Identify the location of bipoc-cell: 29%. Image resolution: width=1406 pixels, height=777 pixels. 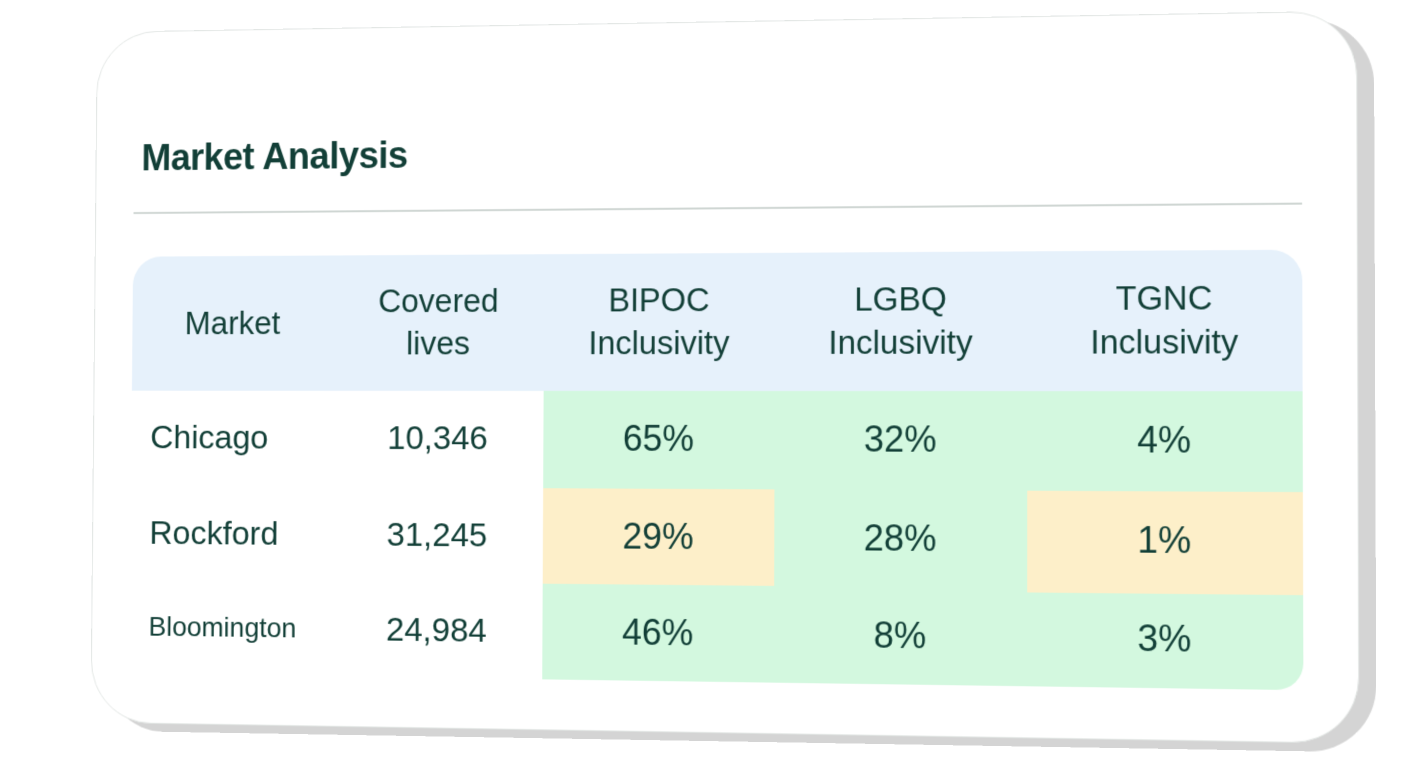
(658, 536).